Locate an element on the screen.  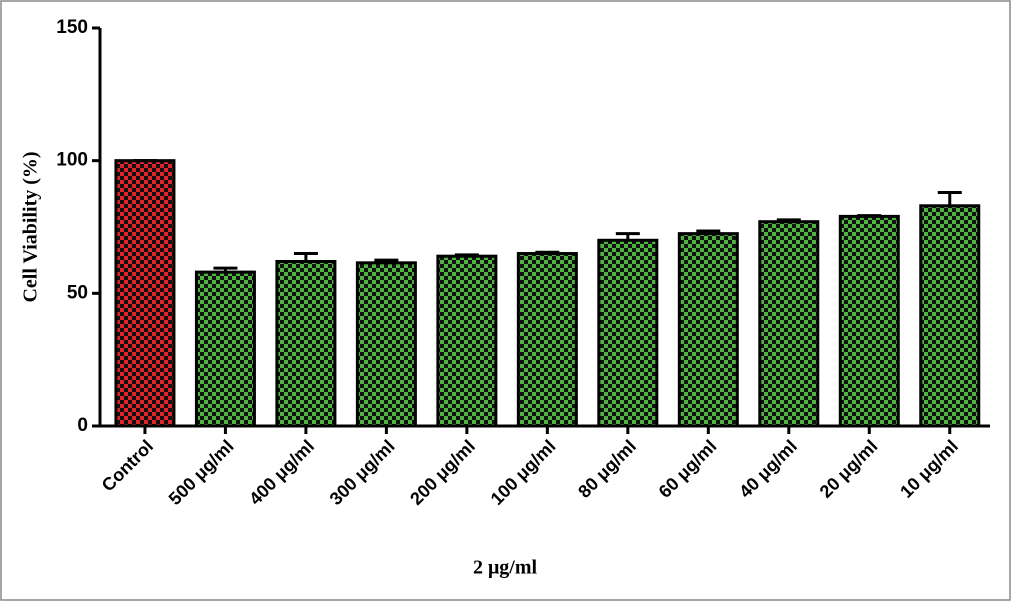
x-tick-label: 200 μg/ml is located at coordinates (442, 472).